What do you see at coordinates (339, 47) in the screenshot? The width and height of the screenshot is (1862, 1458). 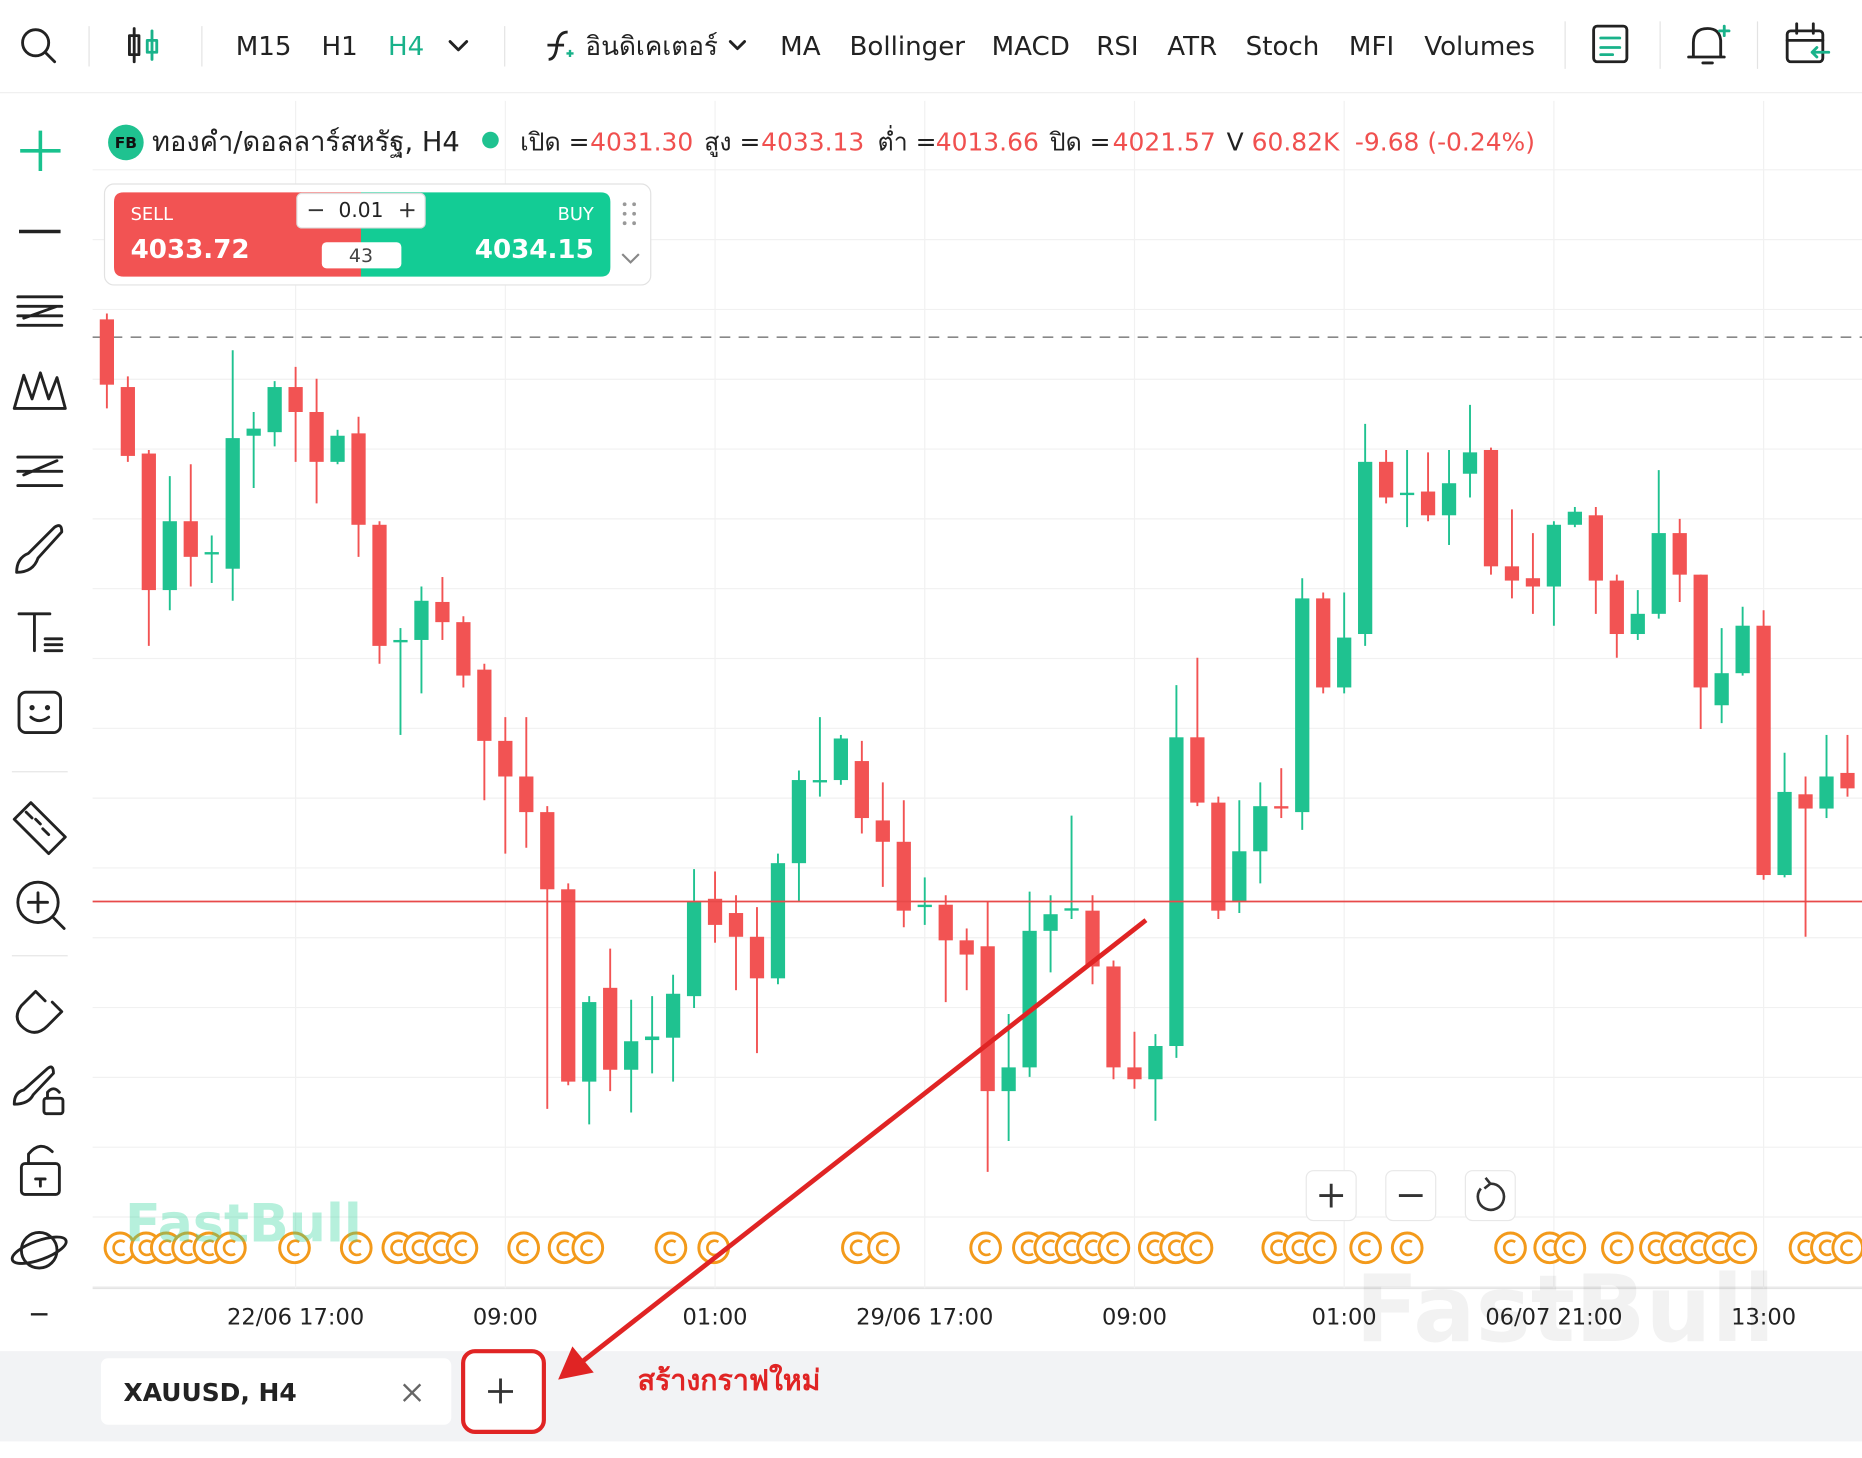 I see `timeframe: H1` at bounding box center [339, 47].